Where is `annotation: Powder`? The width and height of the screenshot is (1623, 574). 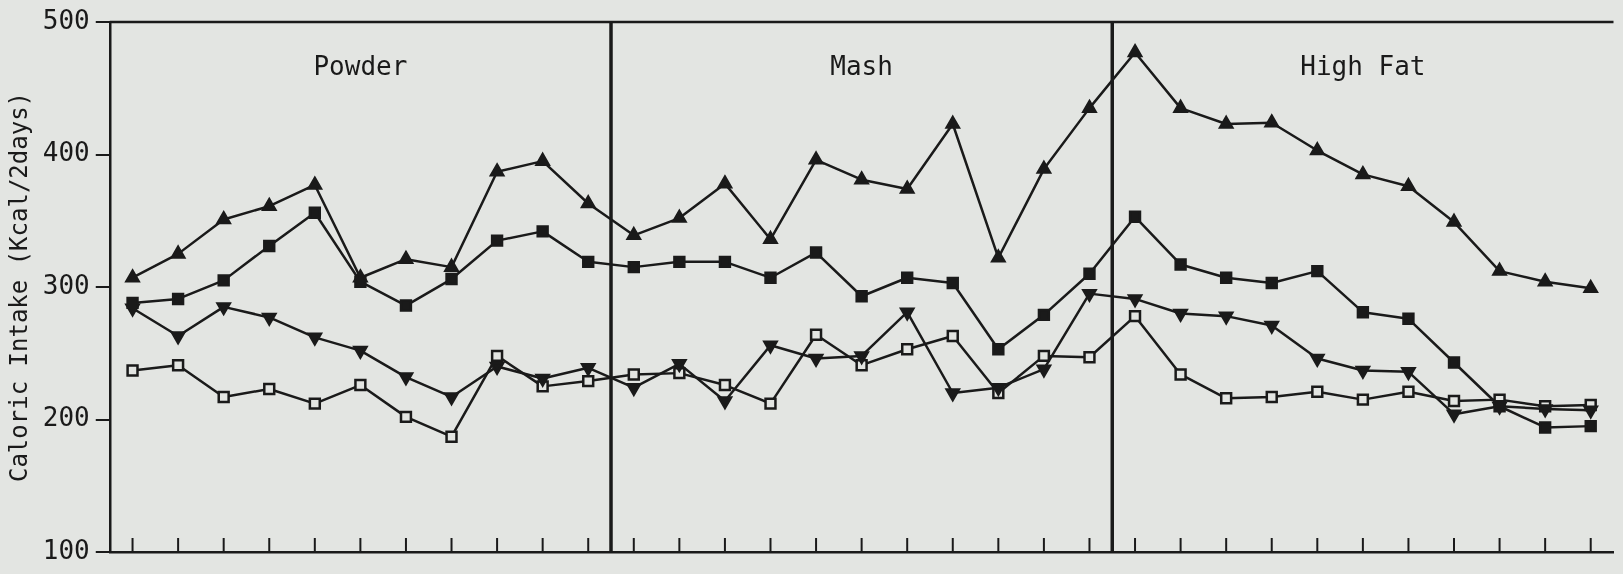
annotation: Powder is located at coordinates (360, 65).